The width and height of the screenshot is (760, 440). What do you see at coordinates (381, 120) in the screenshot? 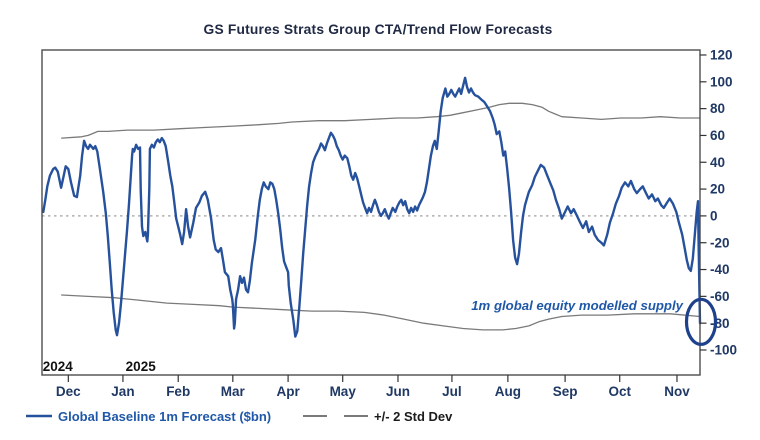
I see `upper-stddev-line` at bounding box center [381, 120].